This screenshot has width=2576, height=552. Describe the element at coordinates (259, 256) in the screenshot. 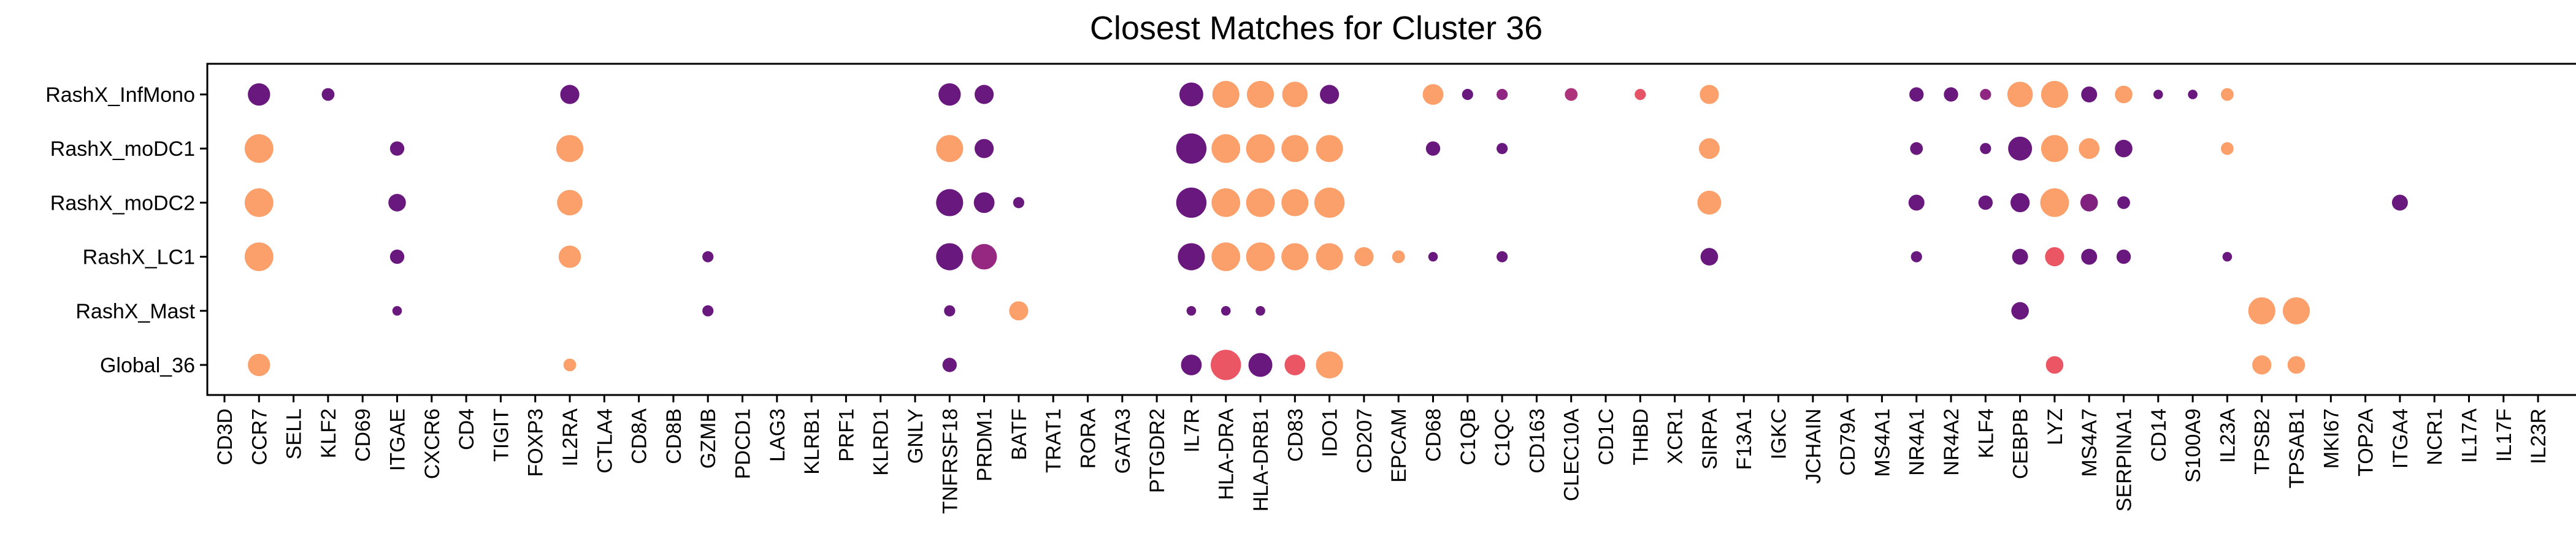

I see `dot-RashX_LC1-CCR7` at that location.